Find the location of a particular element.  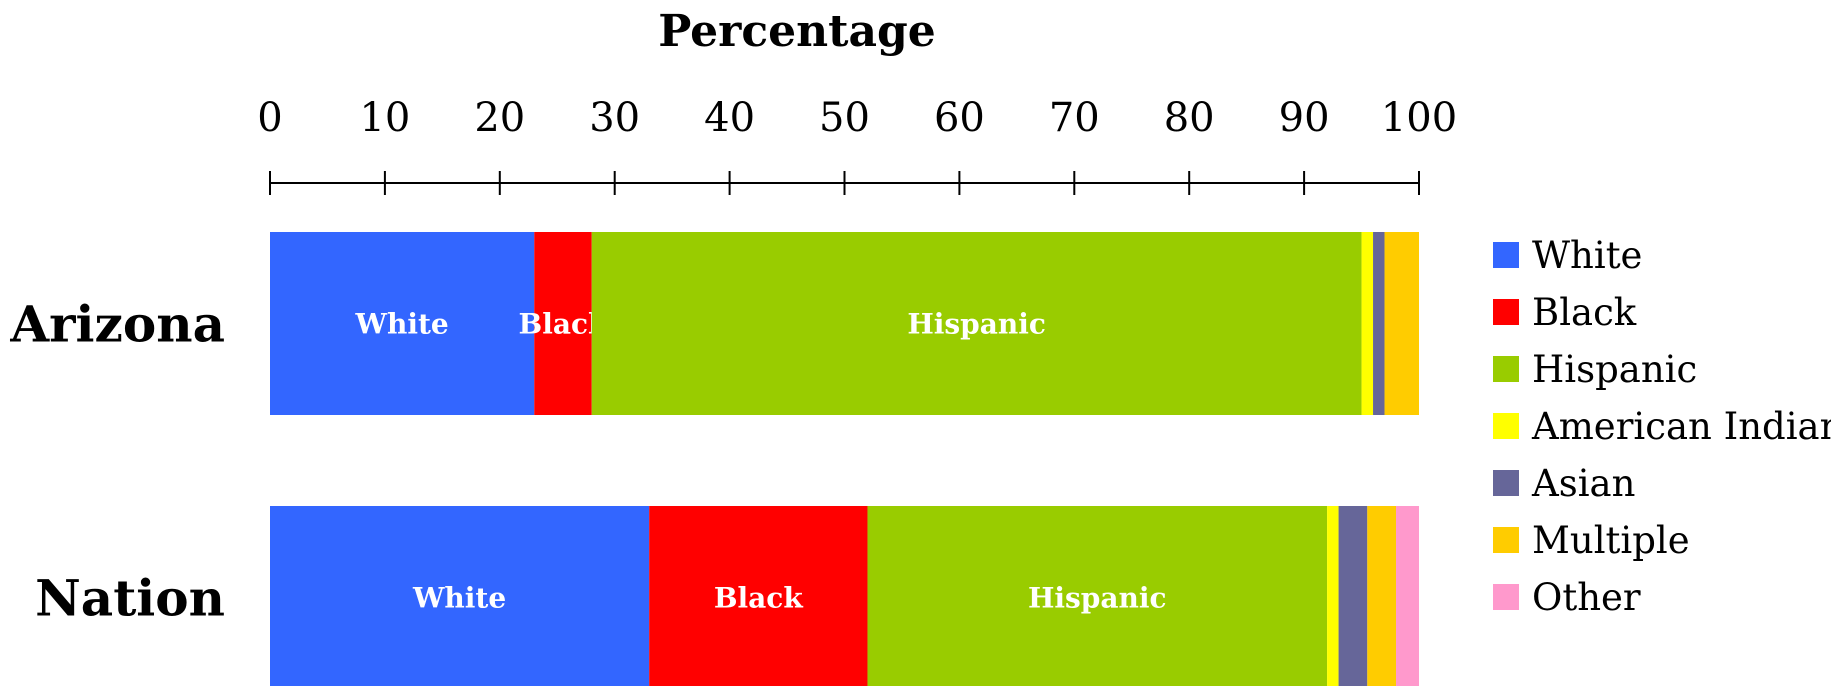

legend-label: American Indian is located at coordinates (1681, 426).